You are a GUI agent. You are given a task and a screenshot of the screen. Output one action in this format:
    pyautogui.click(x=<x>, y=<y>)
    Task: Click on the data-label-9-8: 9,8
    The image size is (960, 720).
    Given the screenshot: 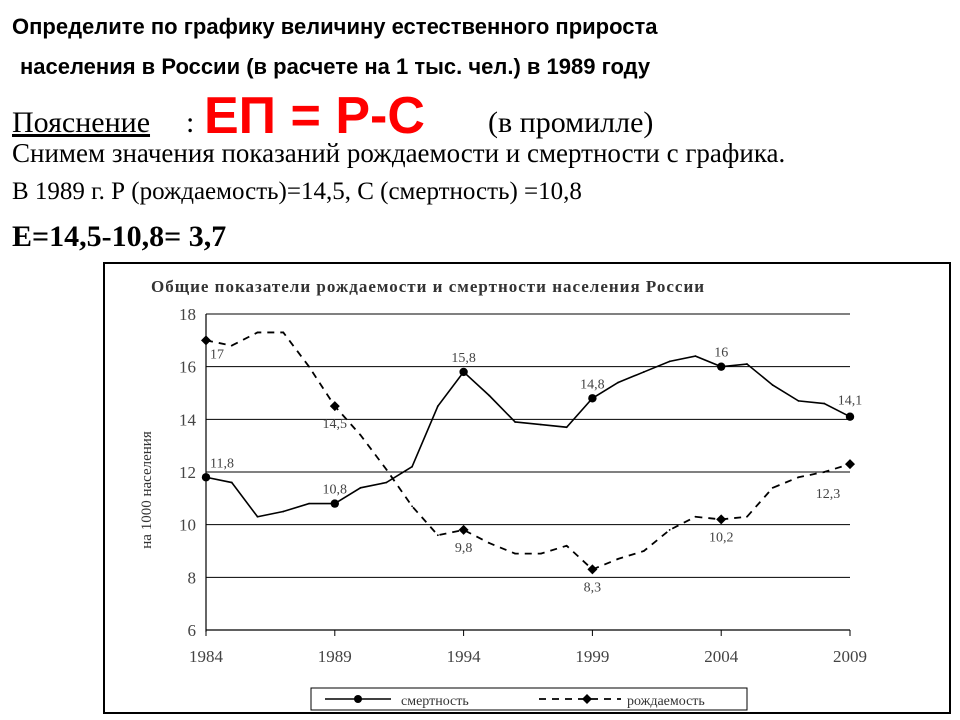 What is the action you would take?
    pyautogui.click(x=464, y=548)
    